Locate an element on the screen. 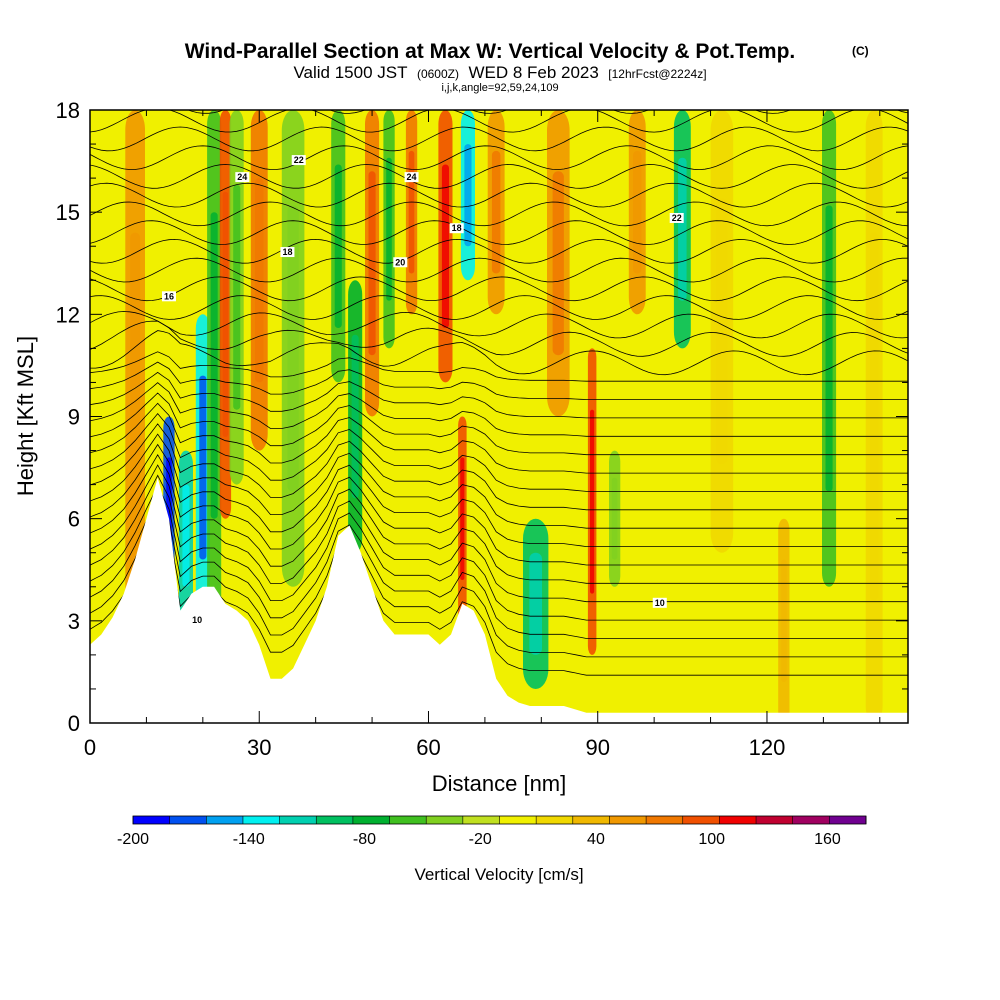 Image resolution: width=1000 pixels, height=1000 pixels. y-tick-label: 12 is located at coordinates (68, 314).